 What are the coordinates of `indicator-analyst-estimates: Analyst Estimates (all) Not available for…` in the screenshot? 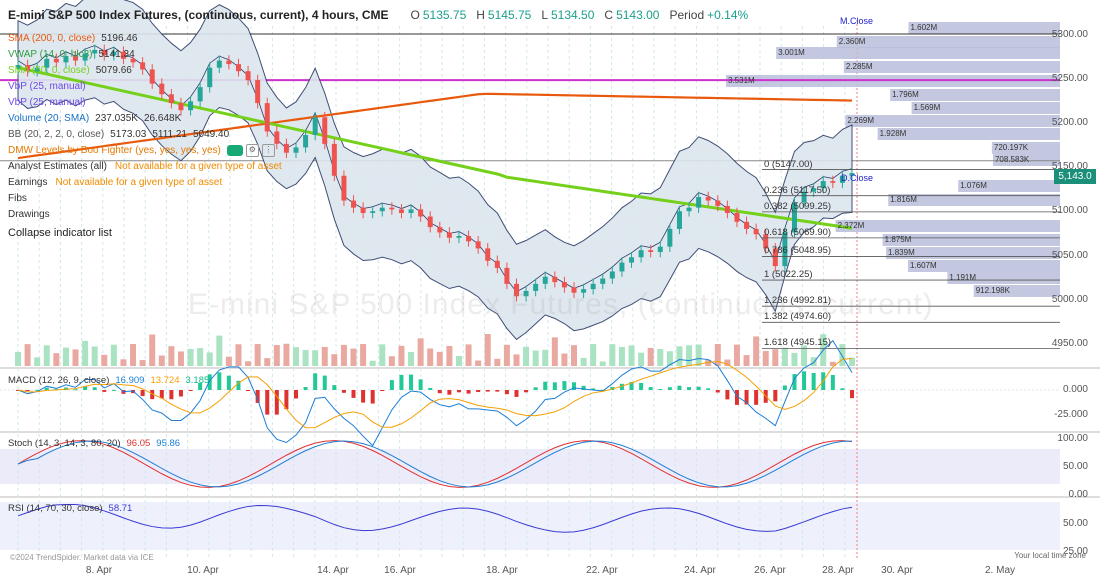 It's located at (173, 167).